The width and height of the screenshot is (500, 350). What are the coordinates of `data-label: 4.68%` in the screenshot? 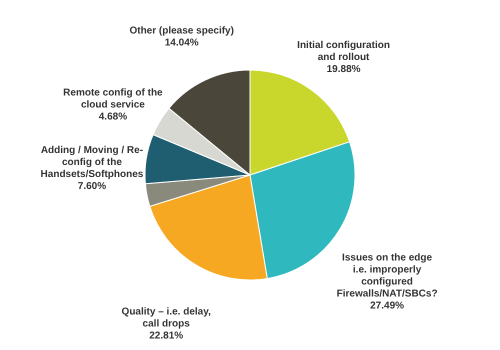 It's located at (113, 117).